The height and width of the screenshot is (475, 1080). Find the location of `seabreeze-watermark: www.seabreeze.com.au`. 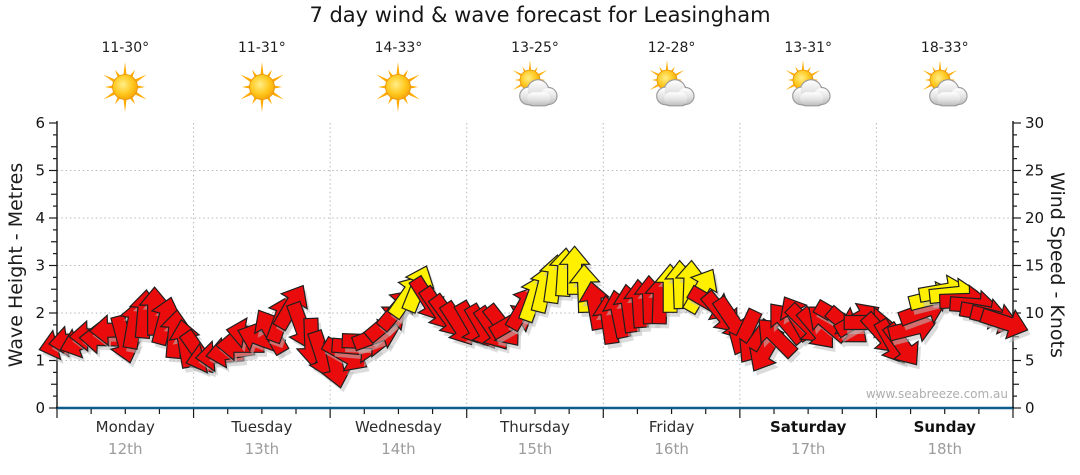

seabreeze-watermark: www.seabreeze.com.au is located at coordinates (936, 394).